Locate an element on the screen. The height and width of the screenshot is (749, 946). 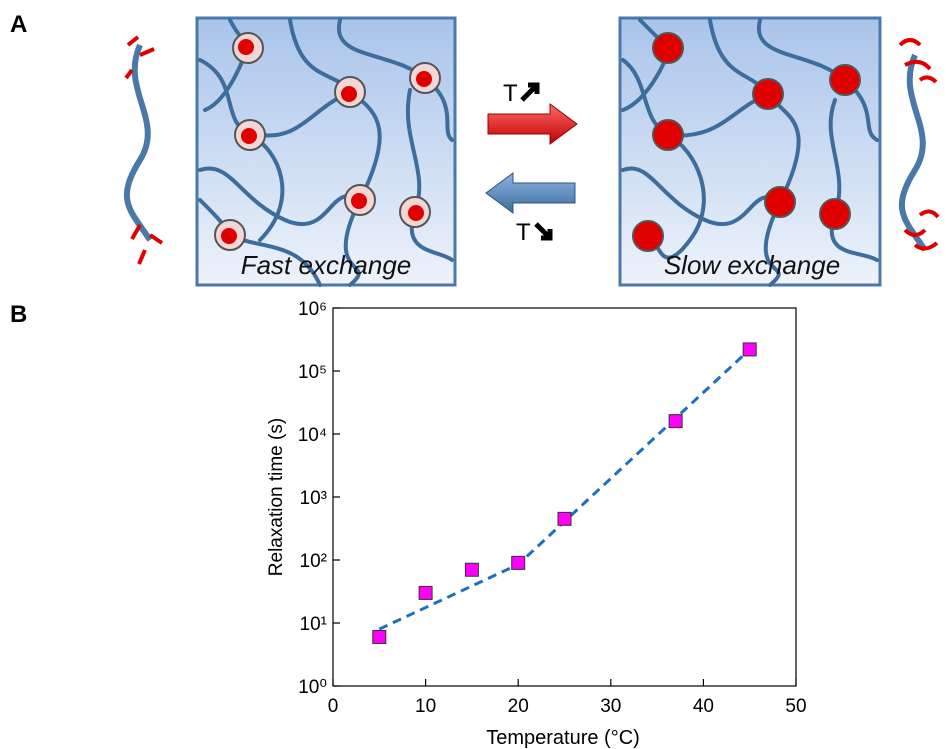
arrows: T T is located at coordinates (531, 163).